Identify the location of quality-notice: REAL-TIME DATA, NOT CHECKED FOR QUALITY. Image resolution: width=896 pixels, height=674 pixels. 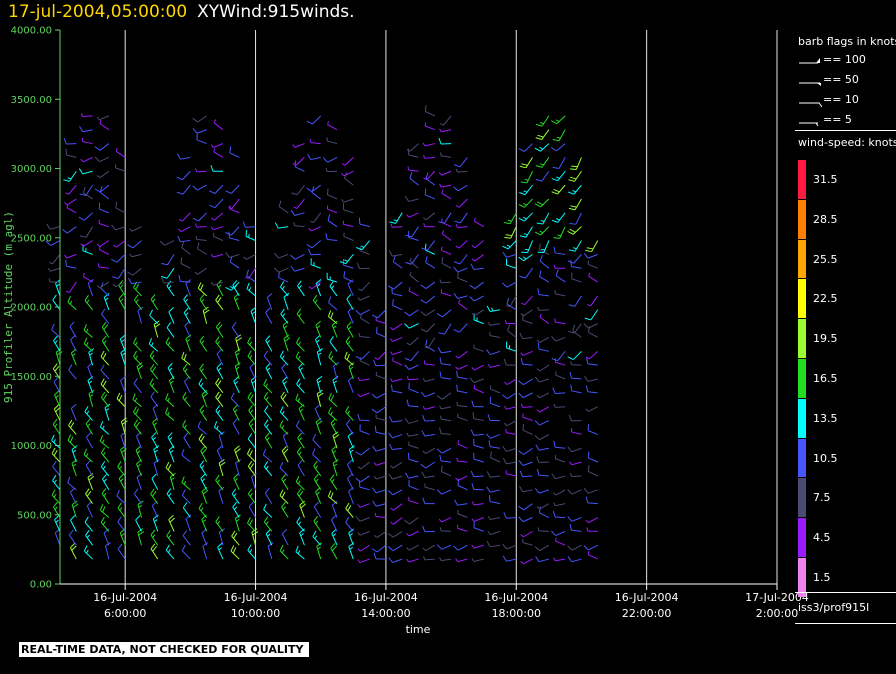
(164, 649).